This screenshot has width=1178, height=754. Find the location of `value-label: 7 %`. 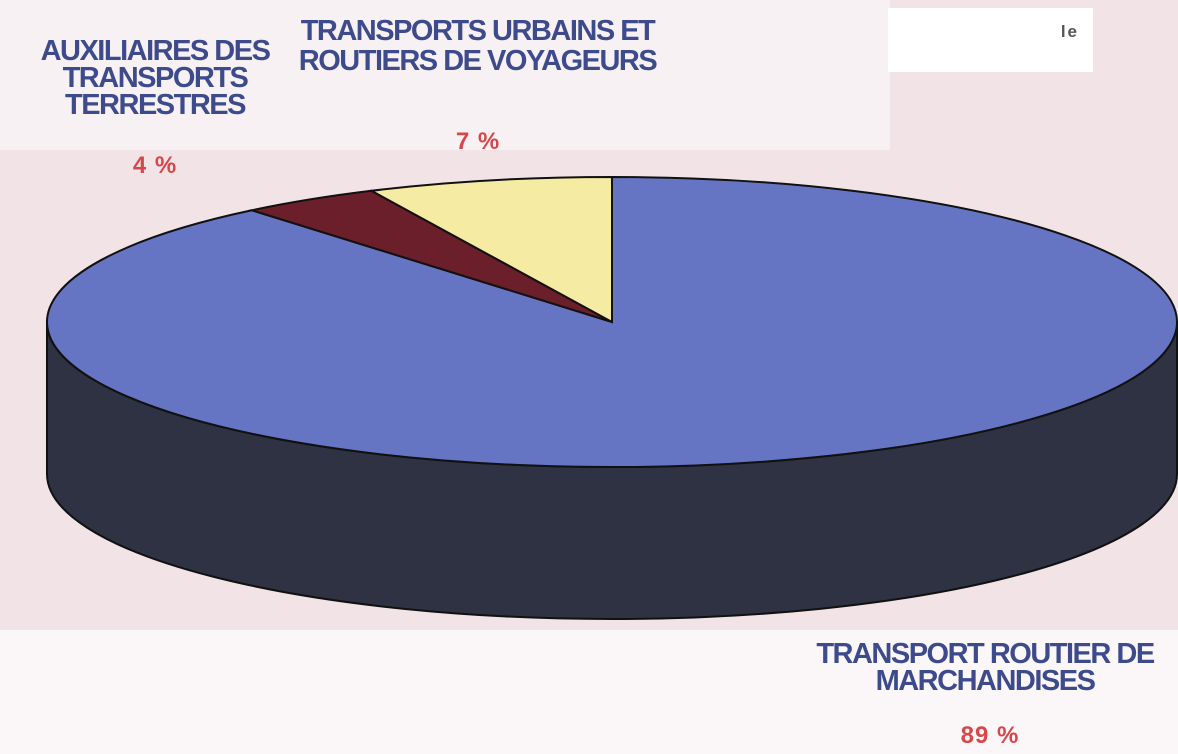

value-label: 7 % is located at coordinates (478, 141).